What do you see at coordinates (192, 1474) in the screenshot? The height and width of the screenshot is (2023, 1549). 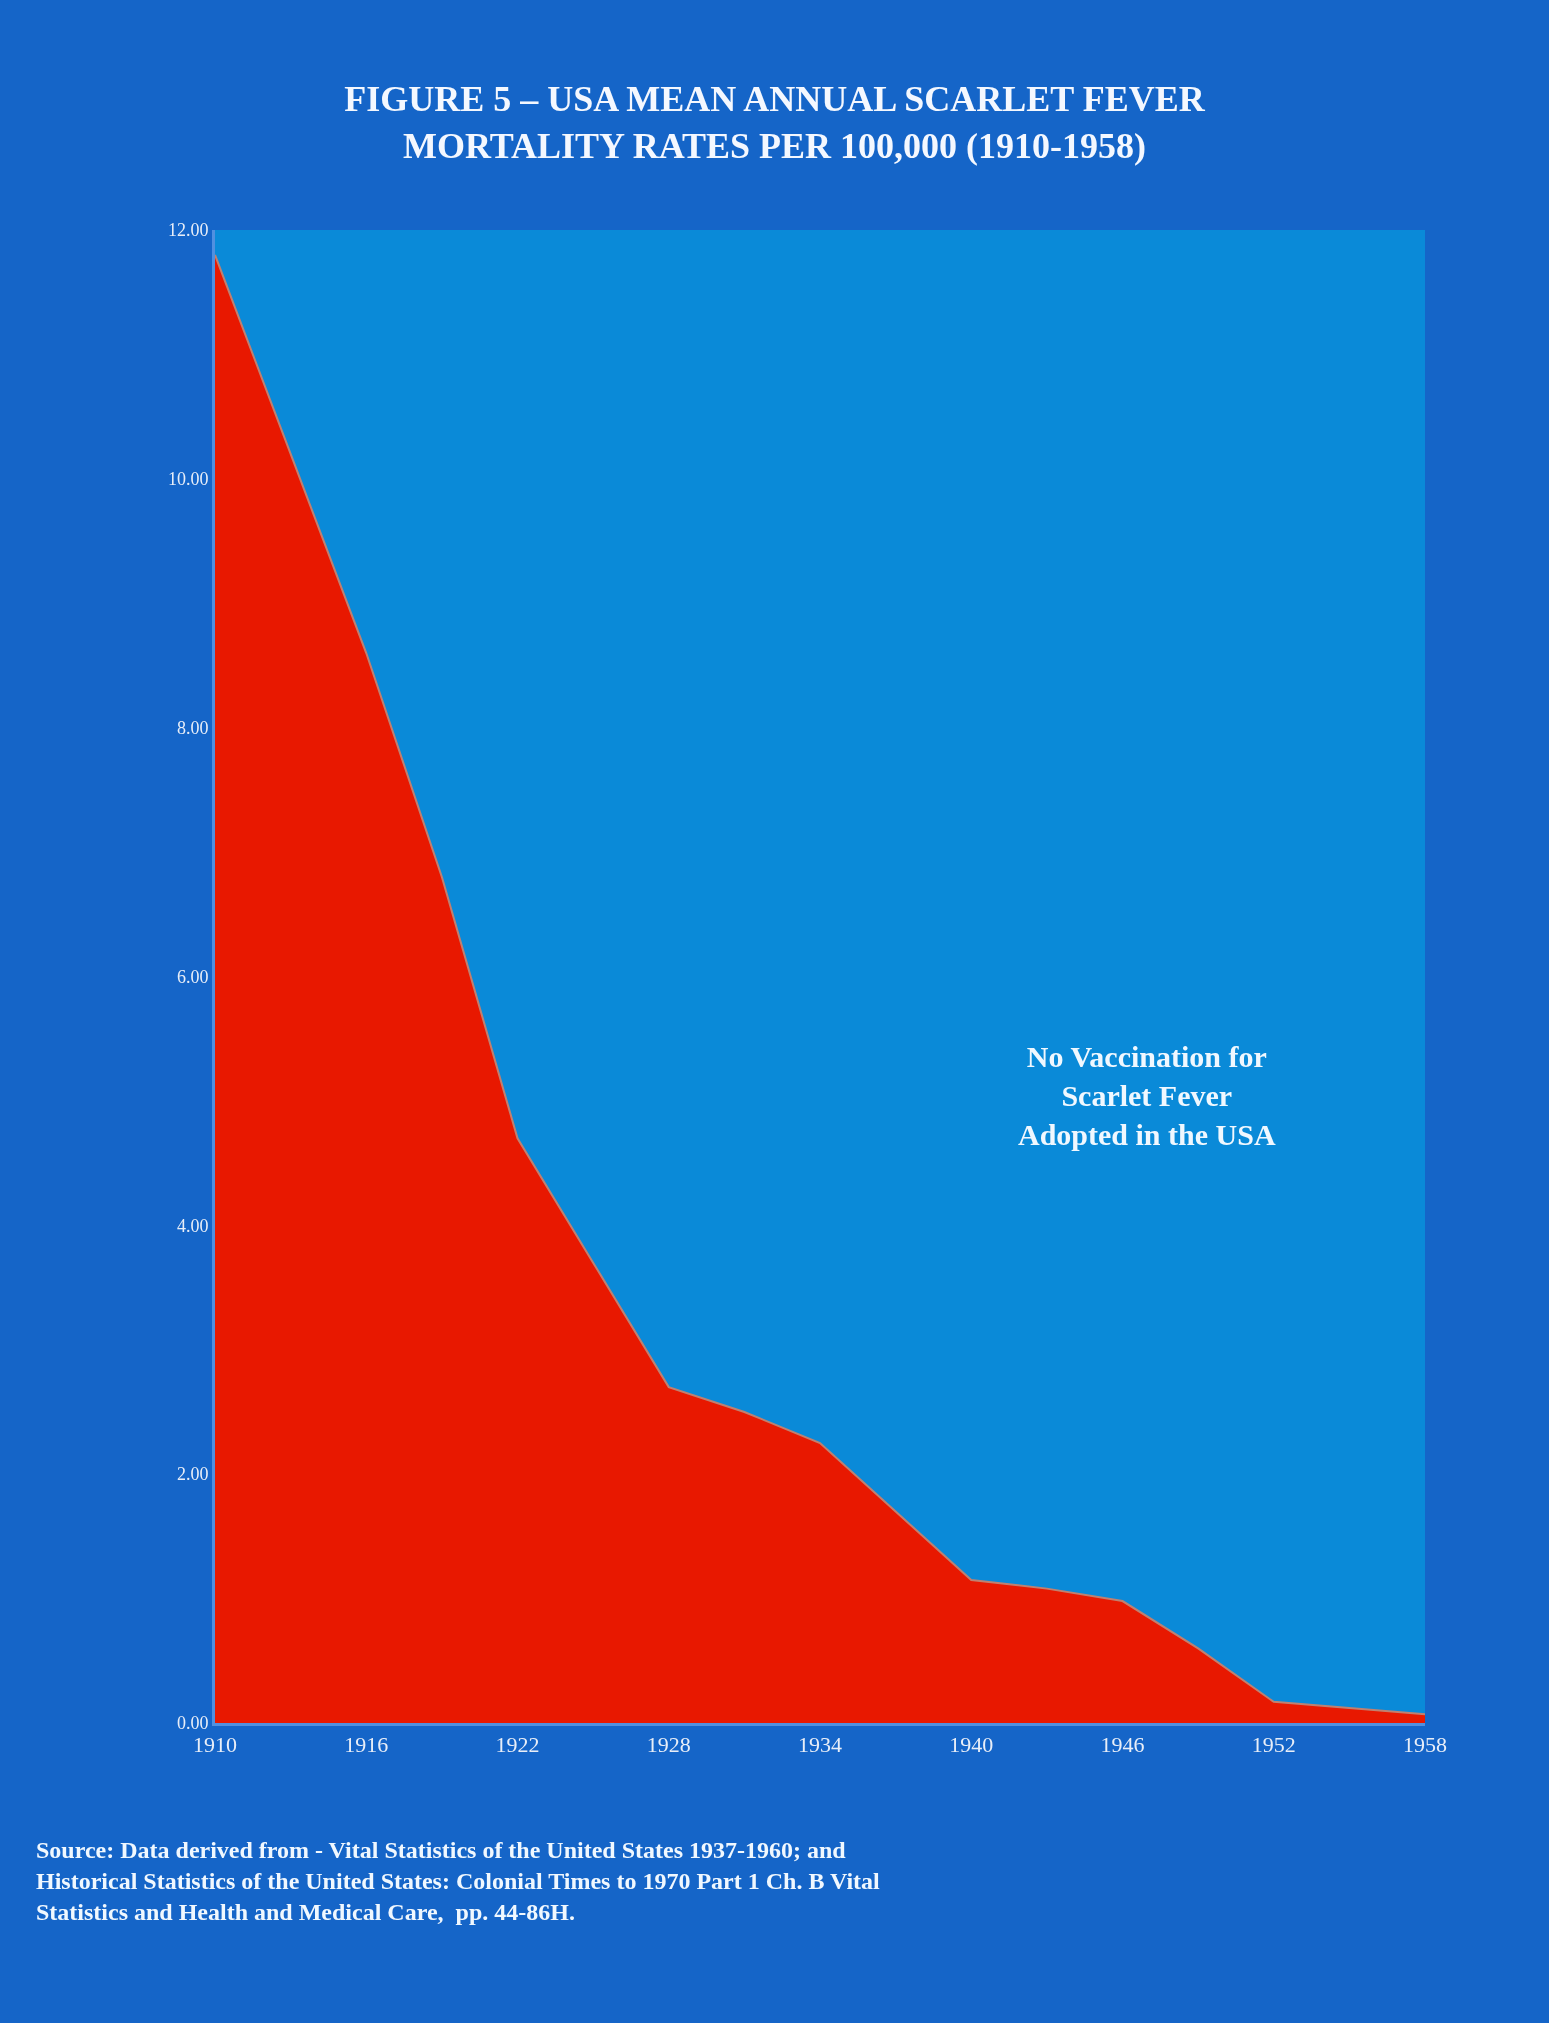 I see `y-tick-label: 2.00` at bounding box center [192, 1474].